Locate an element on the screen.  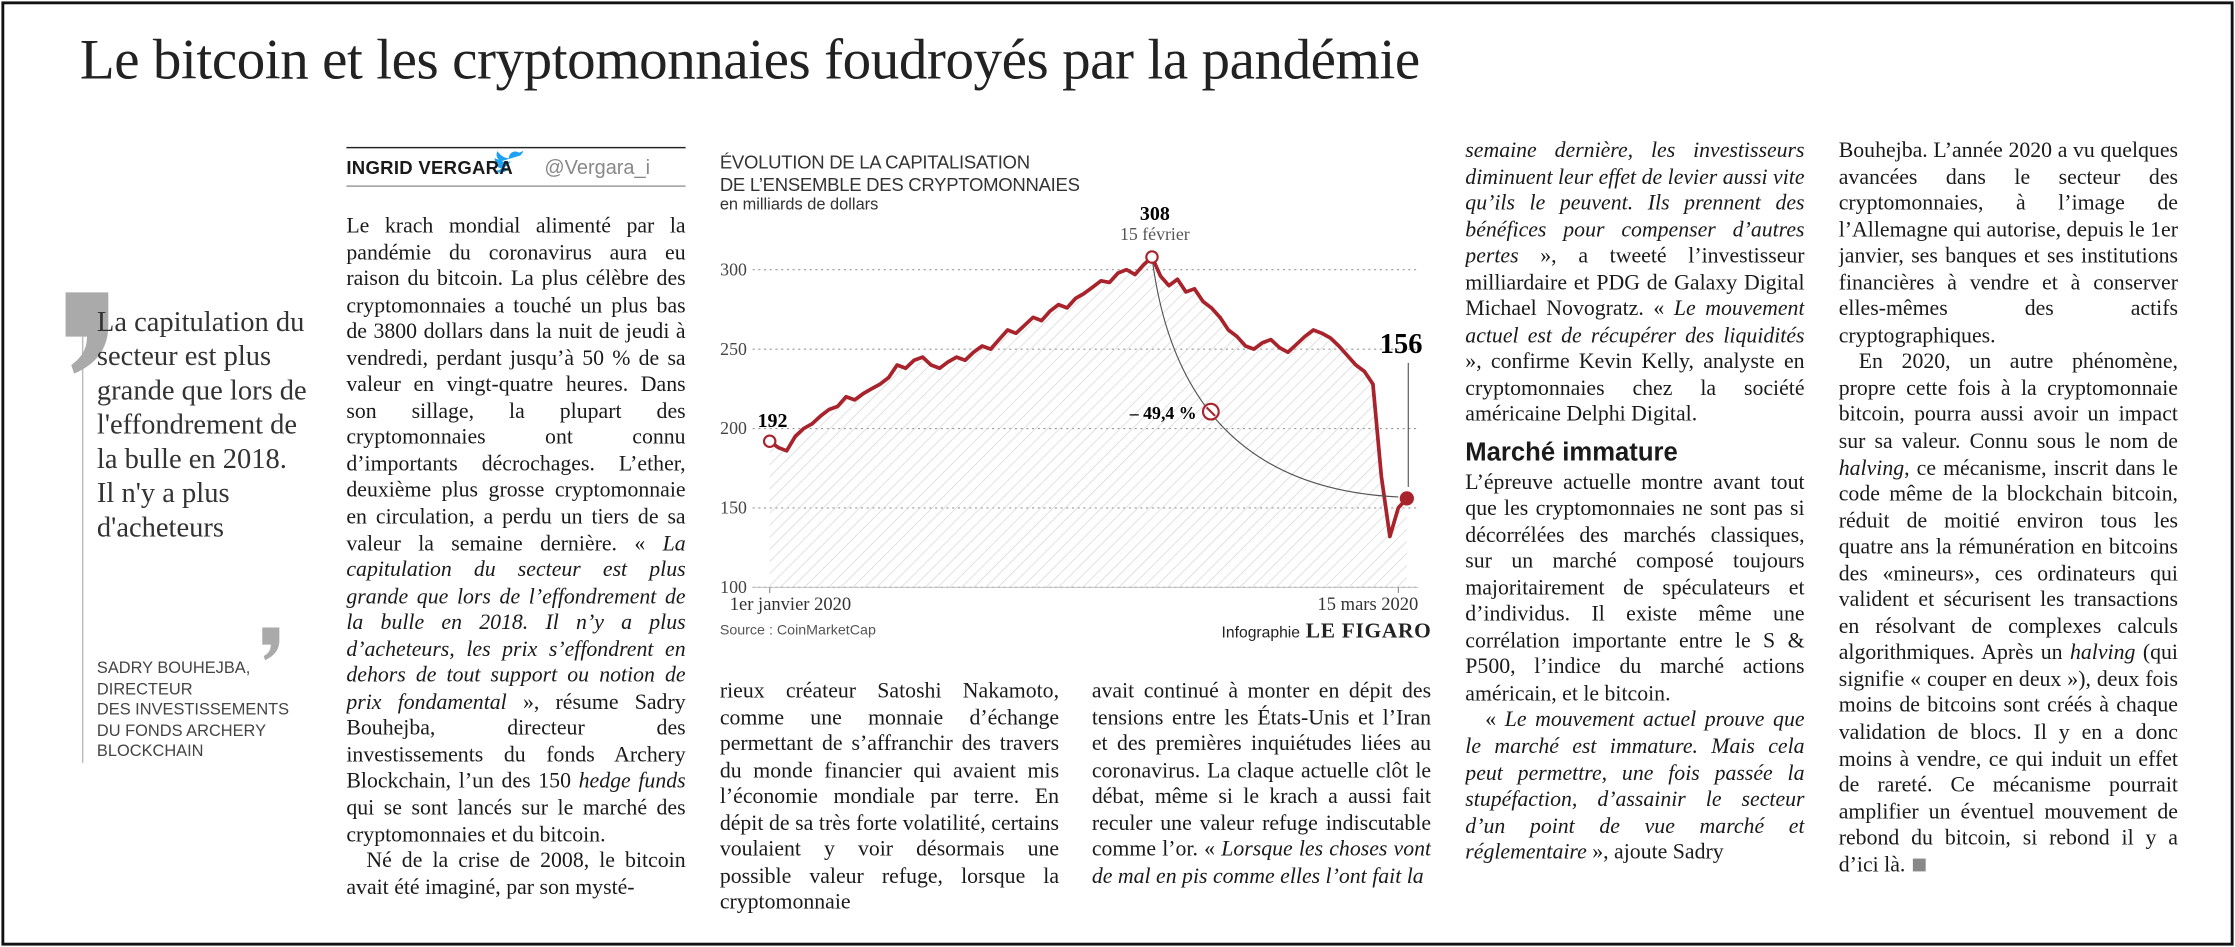
annotation-start: 192 is located at coordinates (773, 421).